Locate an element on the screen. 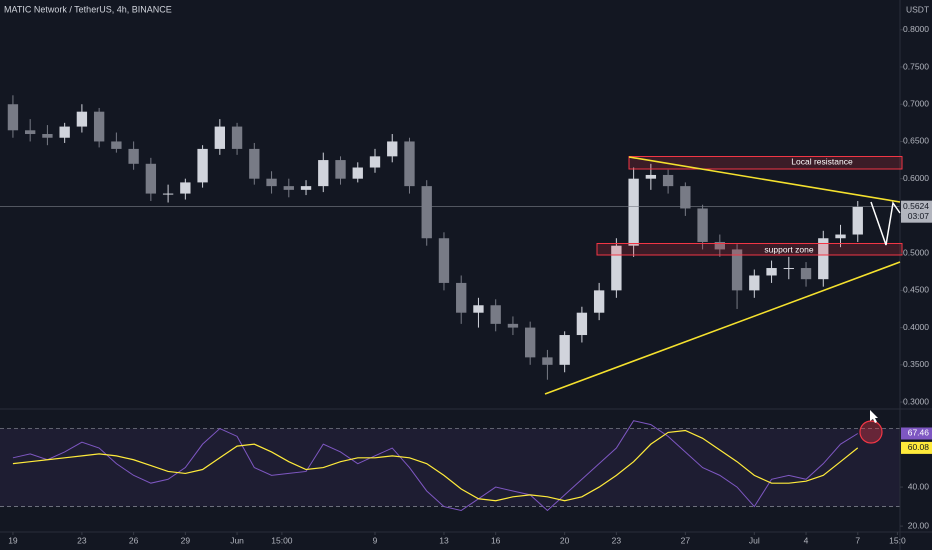  projection-path is located at coordinates (885, 223).